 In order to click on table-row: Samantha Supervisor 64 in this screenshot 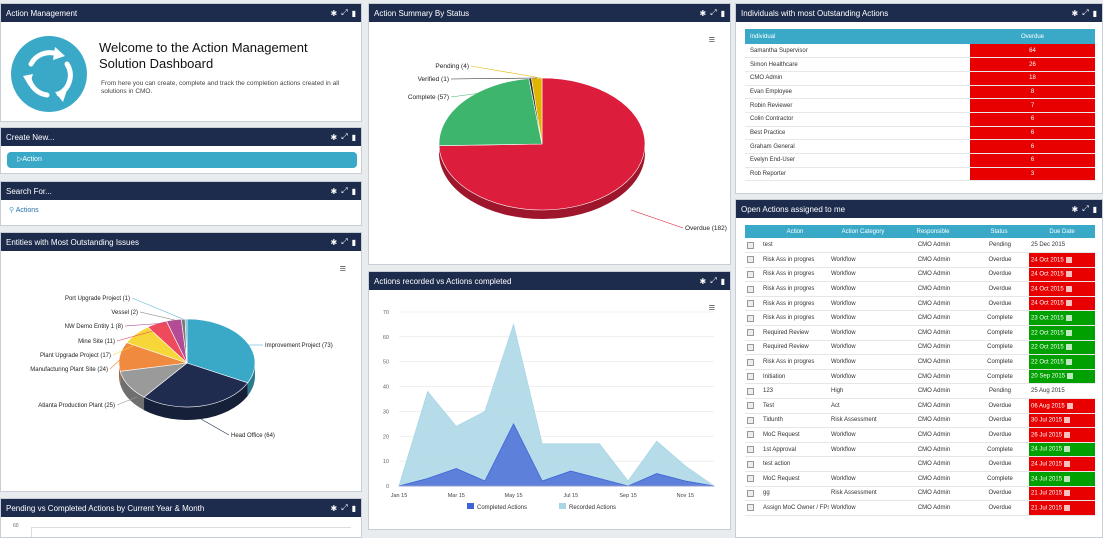, I will do `click(920, 51)`.